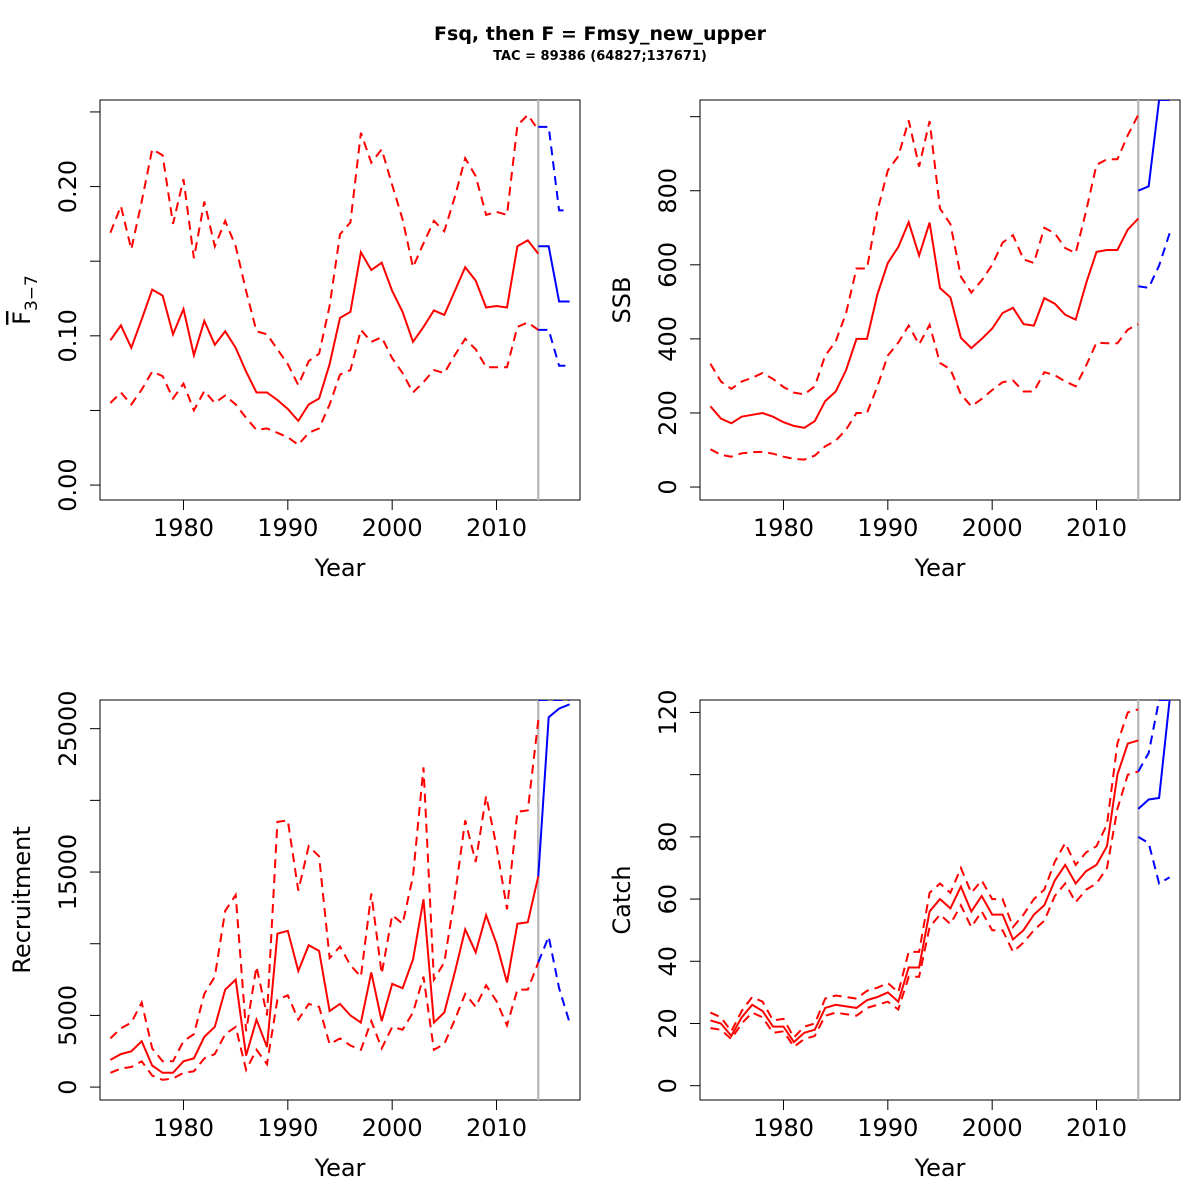 Image resolution: width=1200 pixels, height=1200 pixels. I want to click on y-tick-label: 40, so click(668, 961).